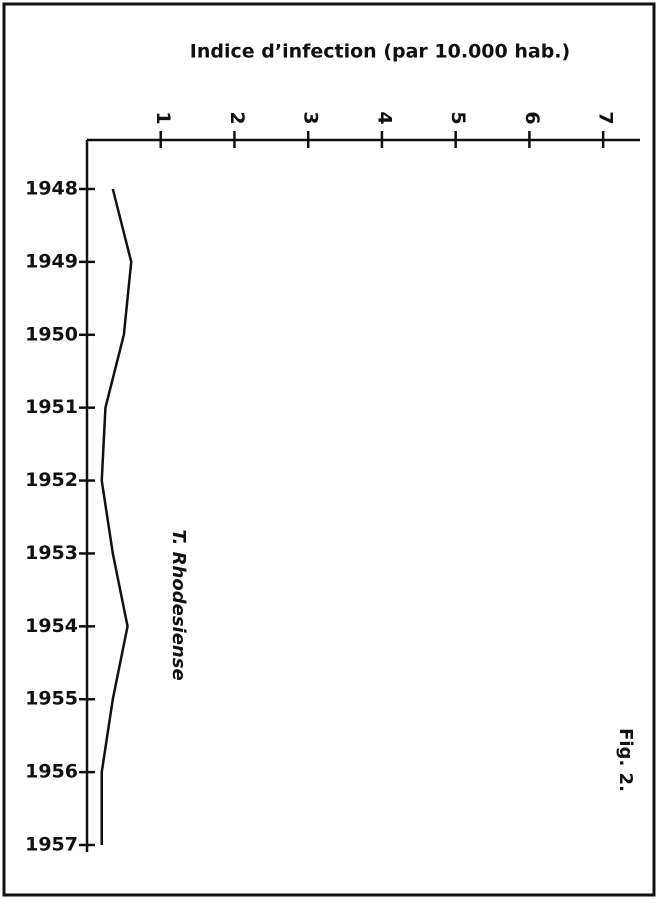  I want to click on y-tick-label: 1954, so click(51, 626).